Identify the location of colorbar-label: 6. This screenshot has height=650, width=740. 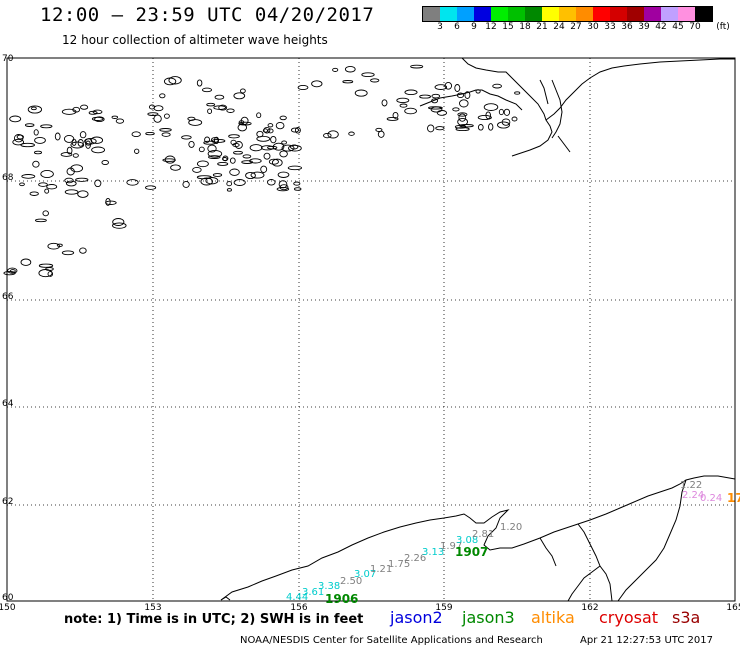
(457, 27).